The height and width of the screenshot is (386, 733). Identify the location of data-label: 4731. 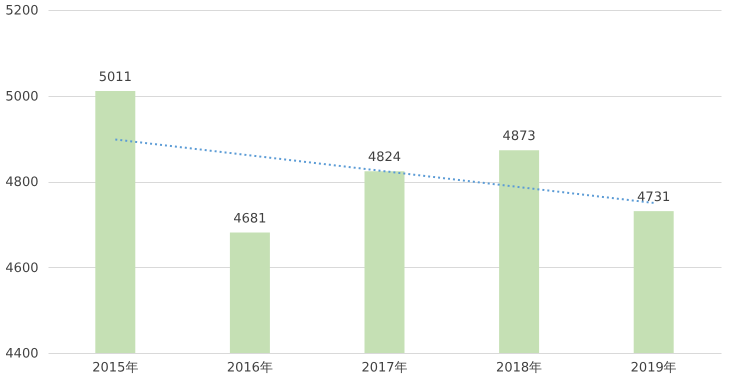
(653, 198).